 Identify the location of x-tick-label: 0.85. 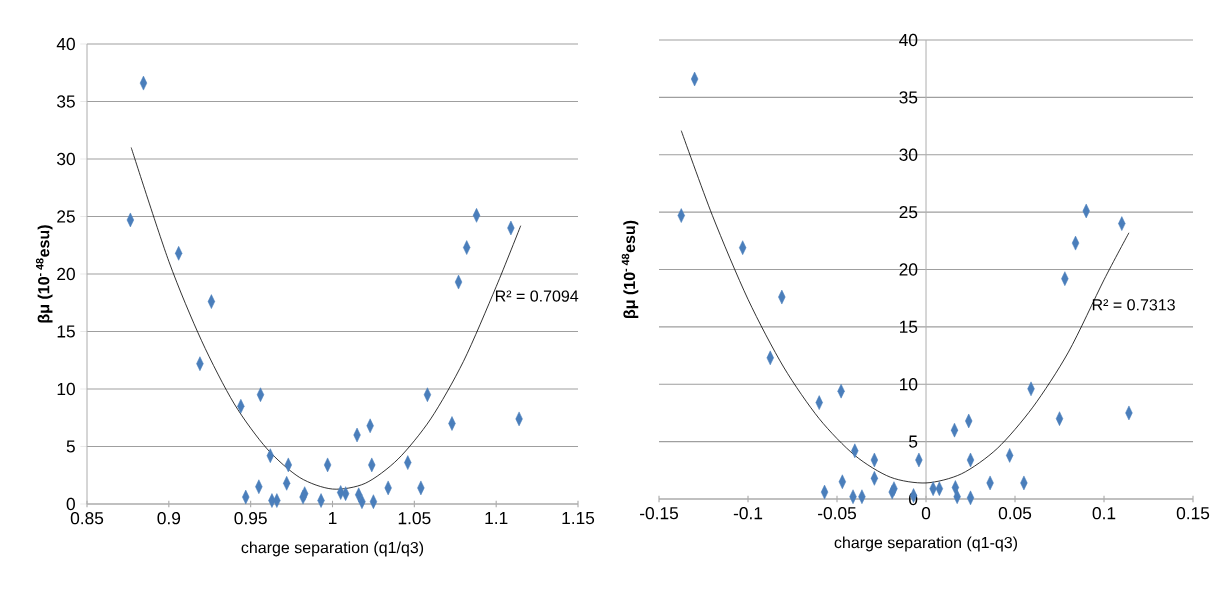
(87, 518).